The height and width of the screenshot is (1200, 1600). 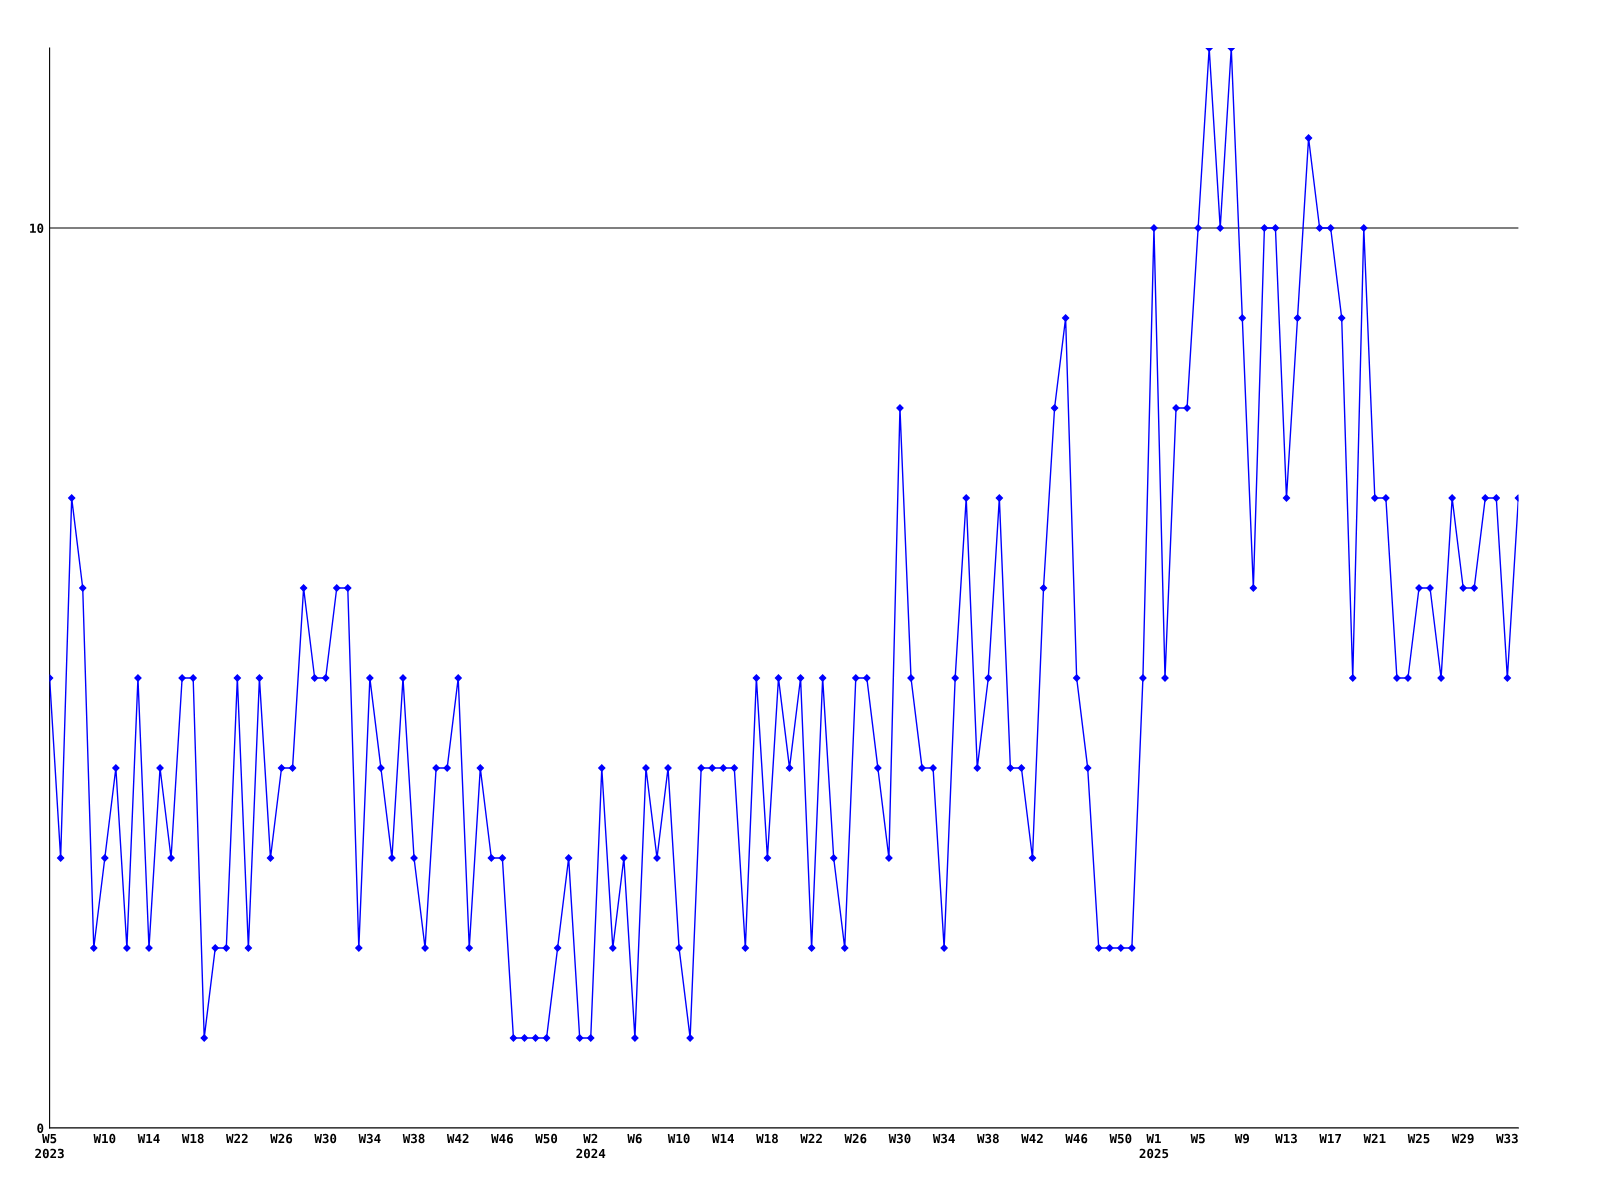 I want to click on x-tick-label: W6, so click(x=634, y=1138).